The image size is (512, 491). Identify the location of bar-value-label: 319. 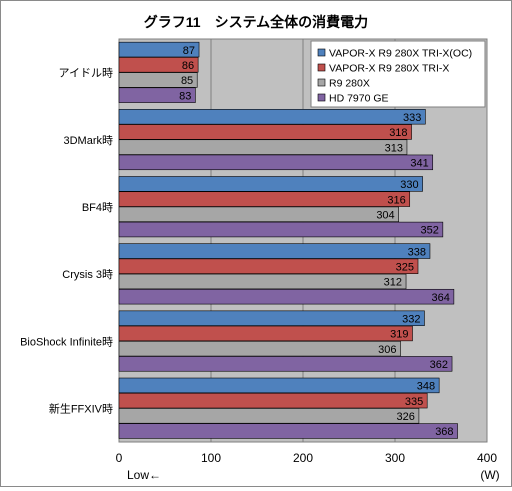
(399, 335).